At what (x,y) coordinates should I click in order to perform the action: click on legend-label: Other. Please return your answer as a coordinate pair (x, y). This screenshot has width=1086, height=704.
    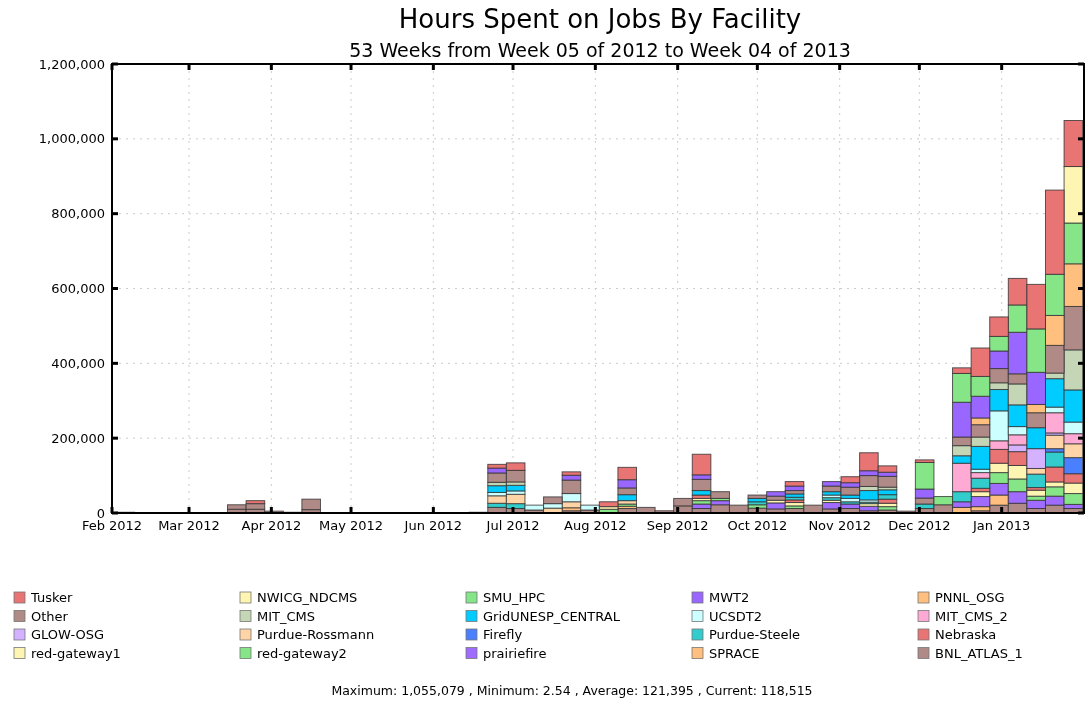
    Looking at the image, I should click on (50, 616).